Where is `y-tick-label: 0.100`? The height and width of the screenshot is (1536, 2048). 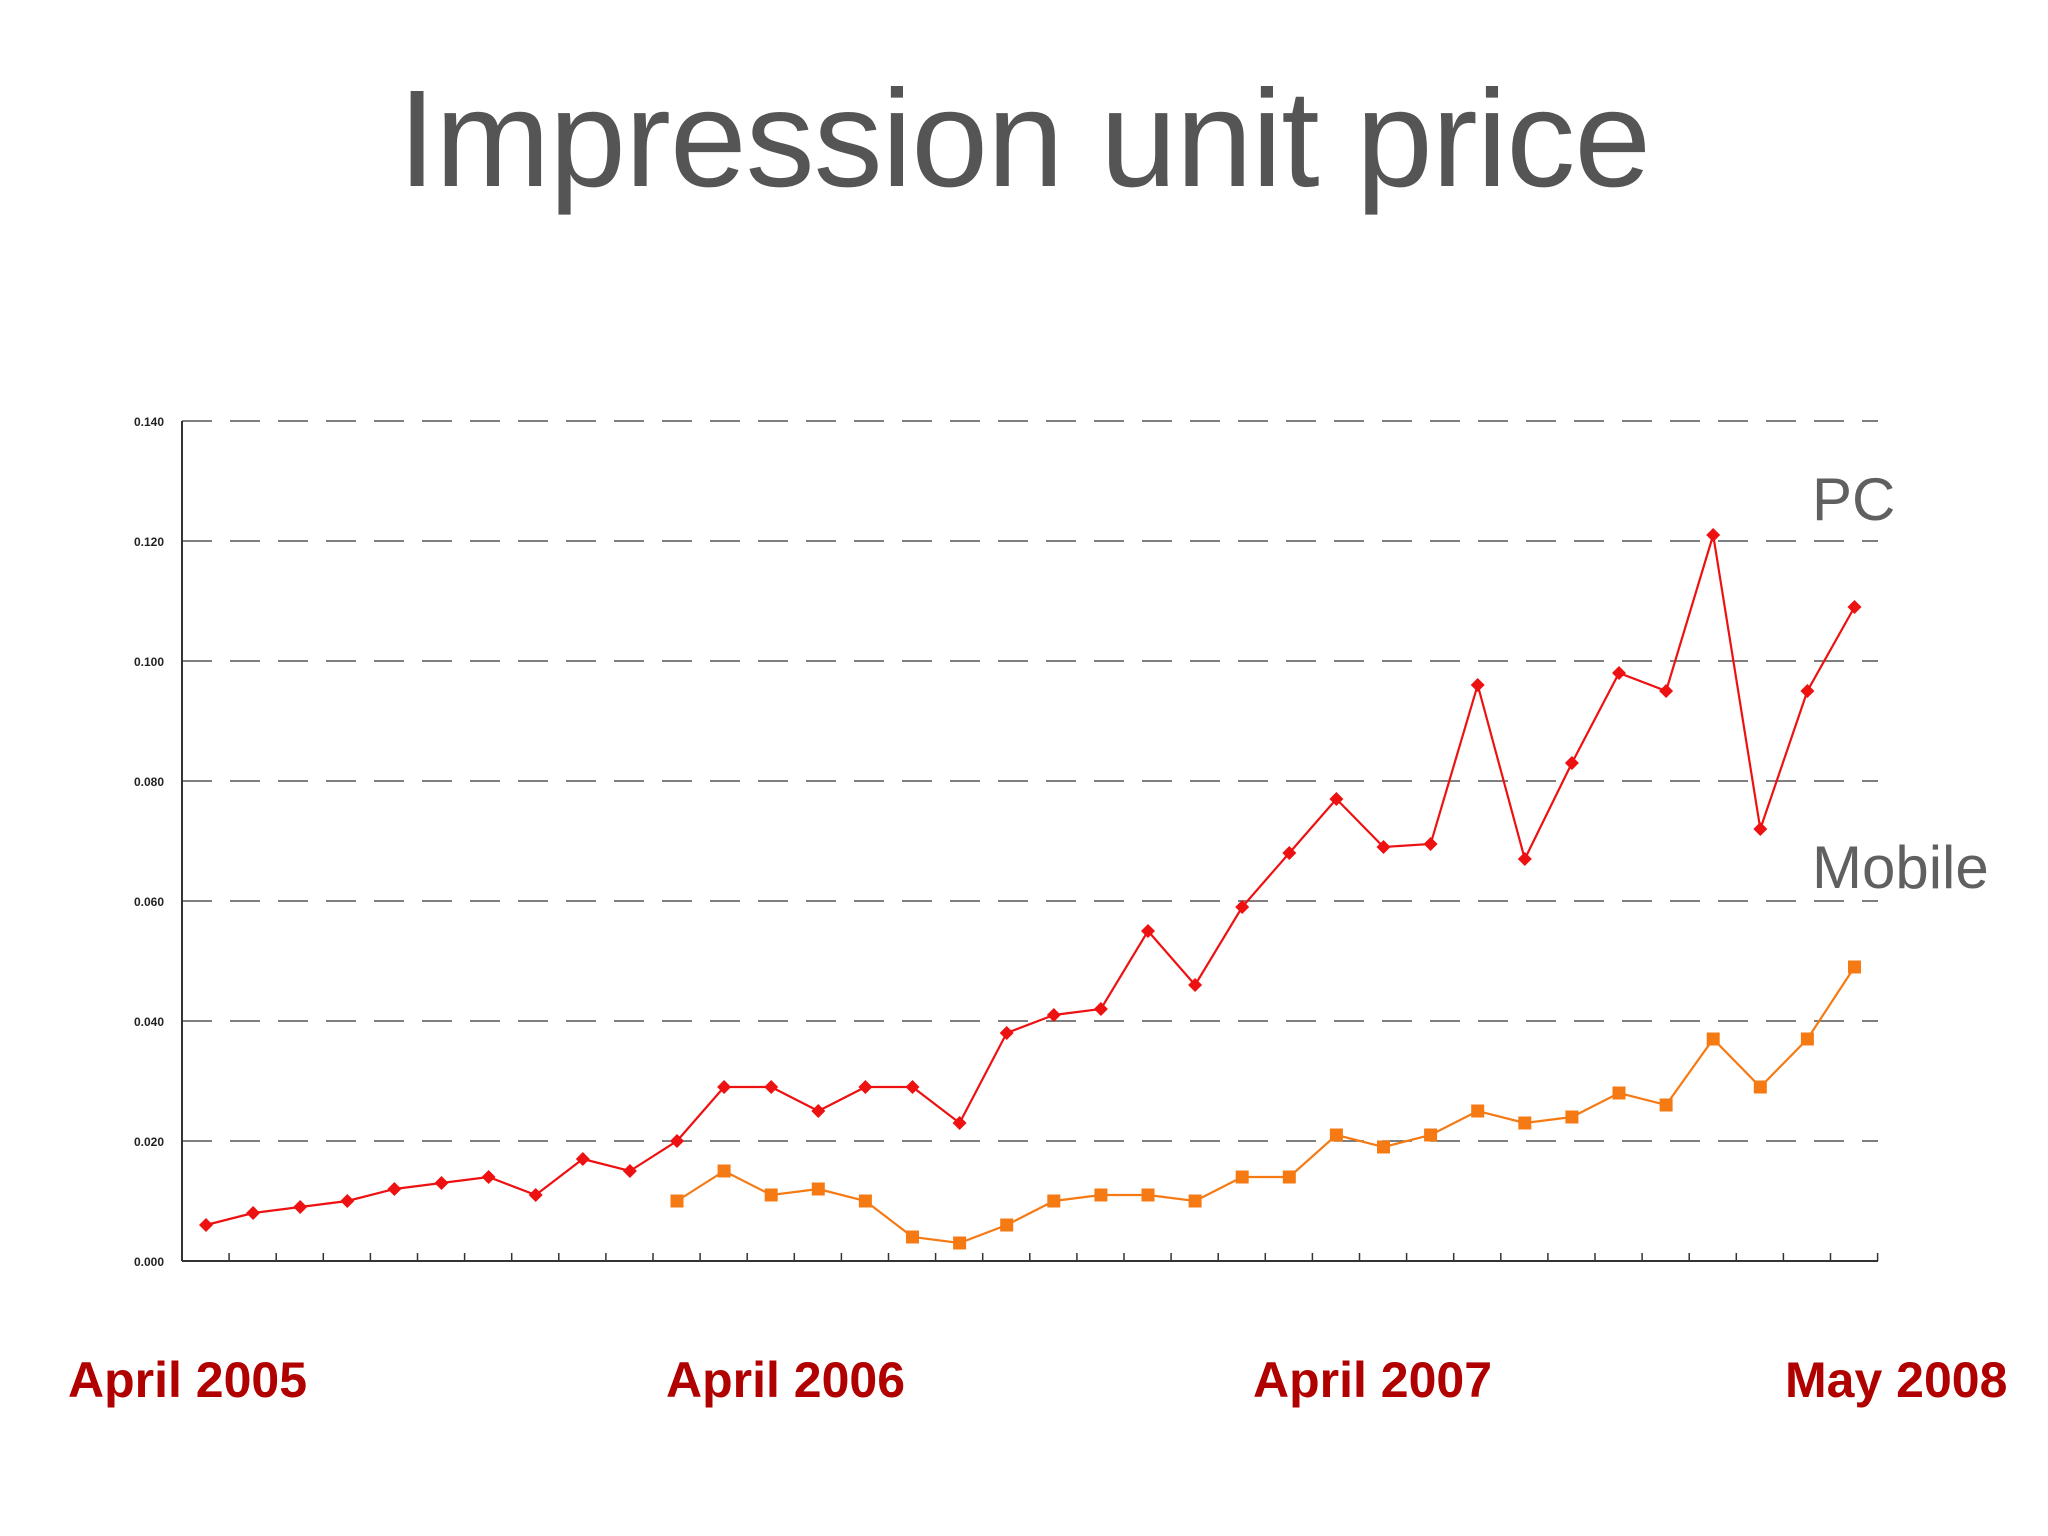
y-tick-label: 0.100 is located at coordinates (149, 662).